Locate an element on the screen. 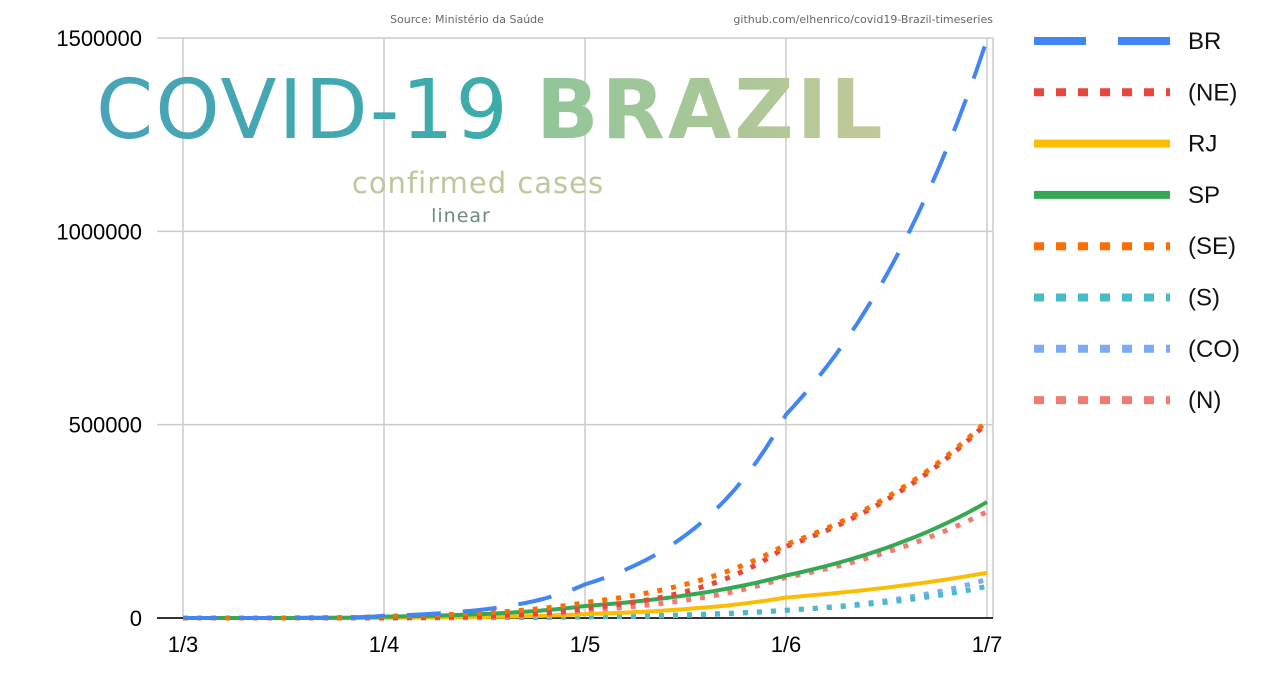 This screenshot has height=683, width=1280. legend-label: (SE) is located at coordinates (1212, 246).